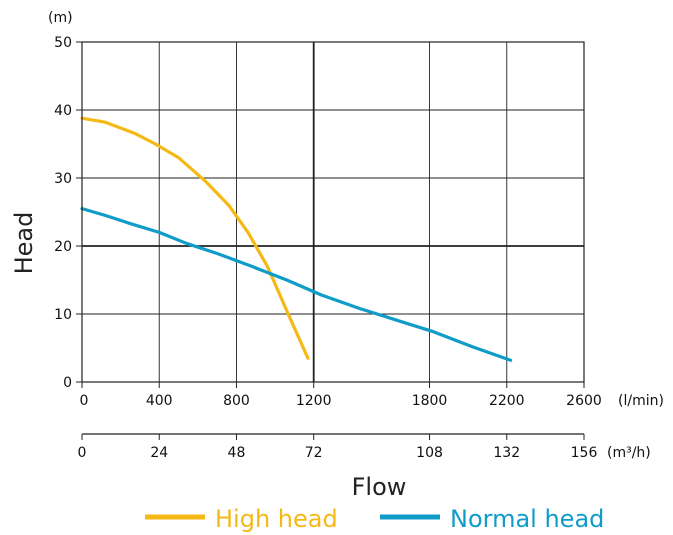 The width and height of the screenshot is (673, 535). What do you see at coordinates (159, 401) in the screenshot?
I see `x-tick-label: 400` at bounding box center [159, 401].